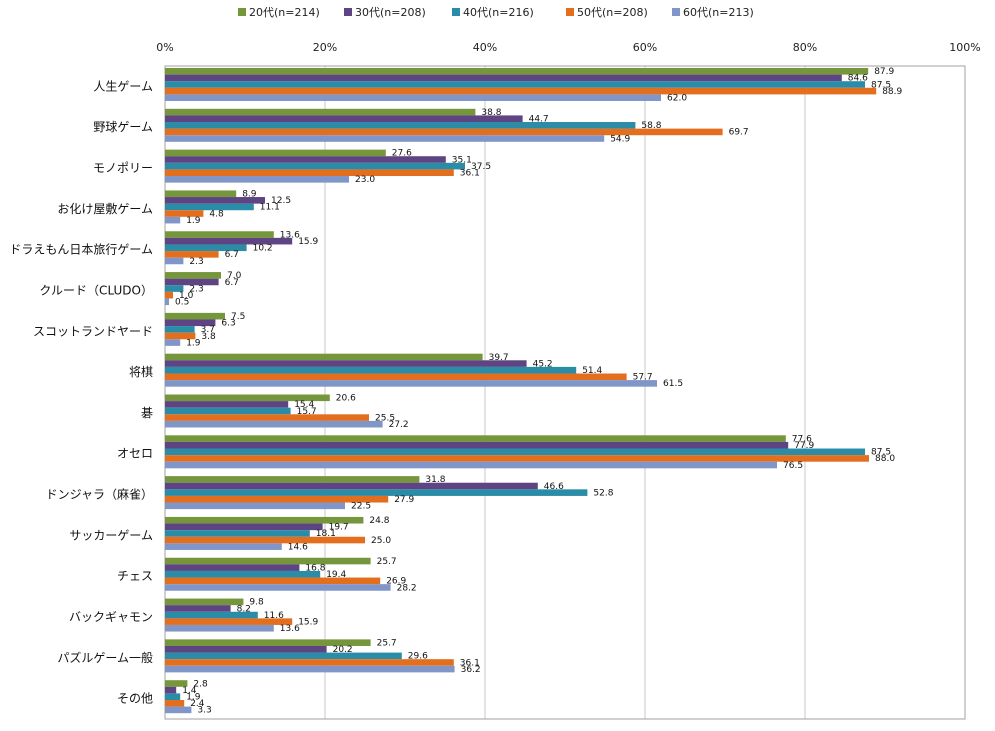  What do you see at coordinates (208, 337) in the screenshot?
I see `data-label: 3.8` at bounding box center [208, 337].